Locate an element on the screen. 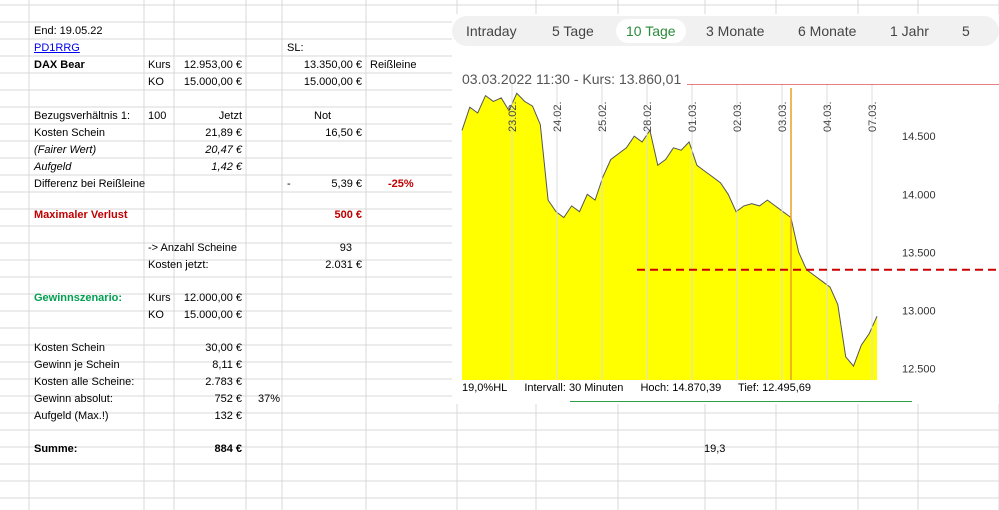 The height and width of the screenshot is (510, 999). y-tick-label: 13.500 is located at coordinates (919, 253).